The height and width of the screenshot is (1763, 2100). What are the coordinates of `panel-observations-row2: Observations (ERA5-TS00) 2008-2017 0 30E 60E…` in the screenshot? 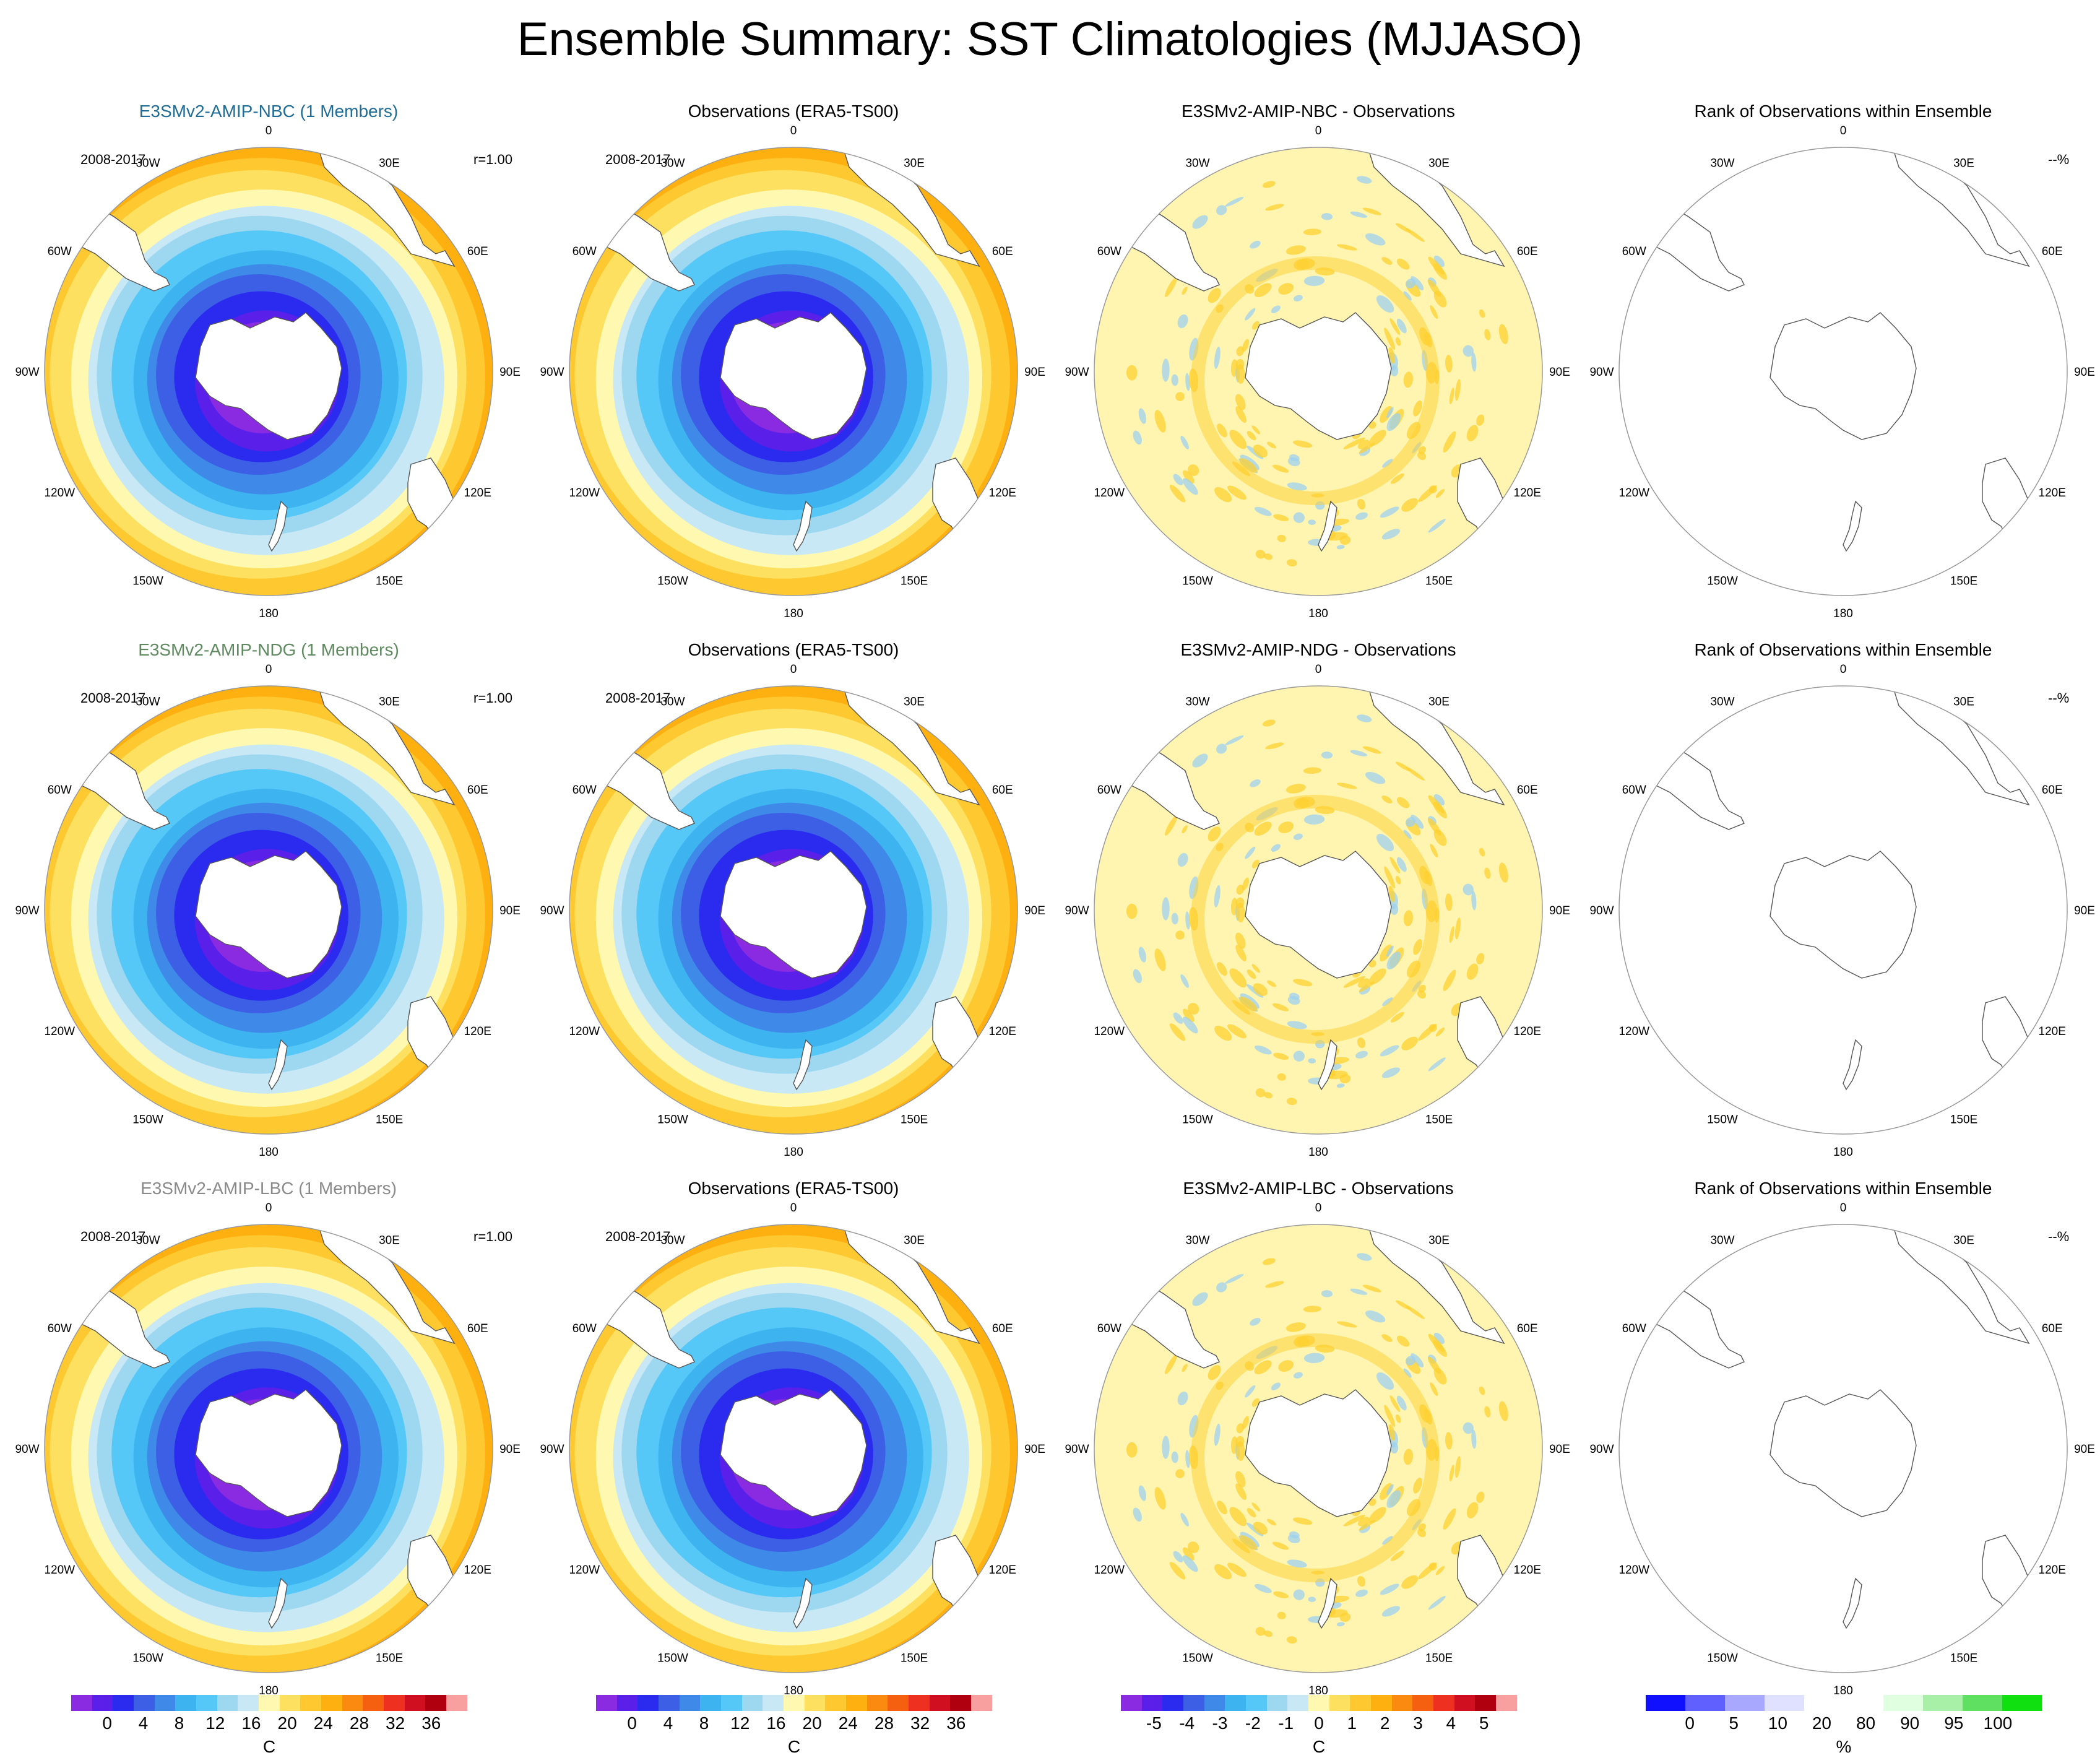 It's located at (813, 907).